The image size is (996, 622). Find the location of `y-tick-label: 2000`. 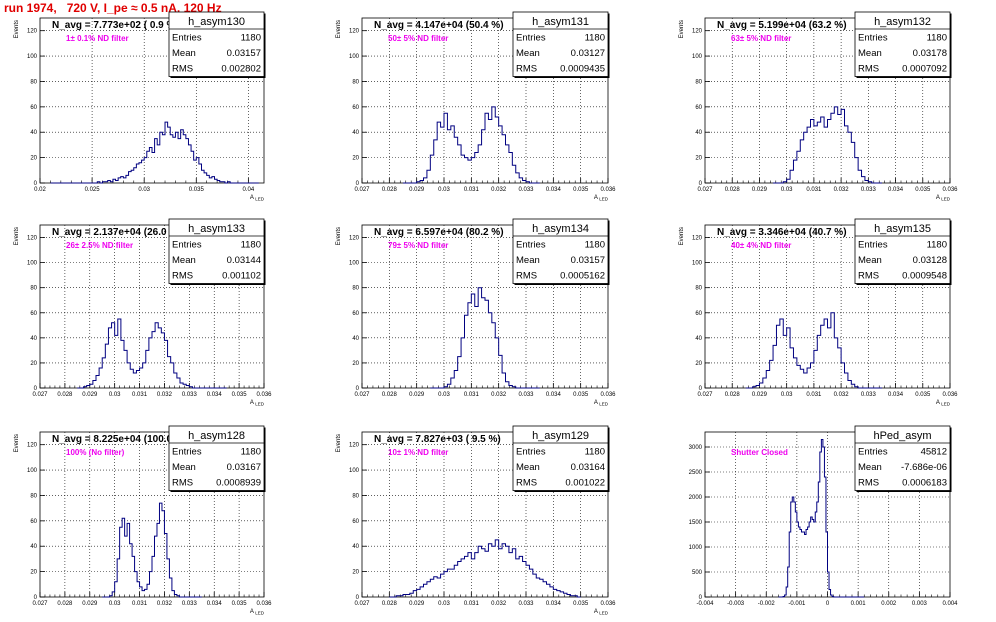

y-tick-label: 2000 is located at coordinates (696, 498).